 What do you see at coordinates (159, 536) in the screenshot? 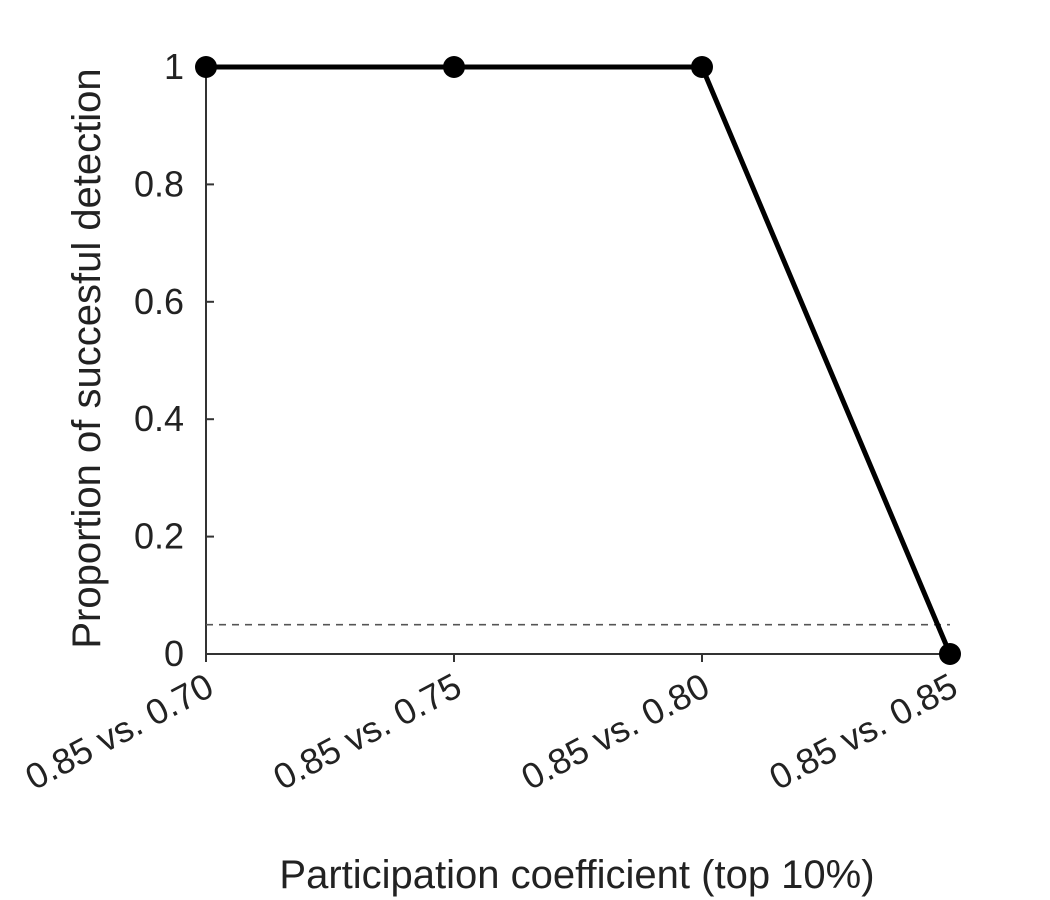
I see `y-tick-label: 0.2` at bounding box center [159, 536].